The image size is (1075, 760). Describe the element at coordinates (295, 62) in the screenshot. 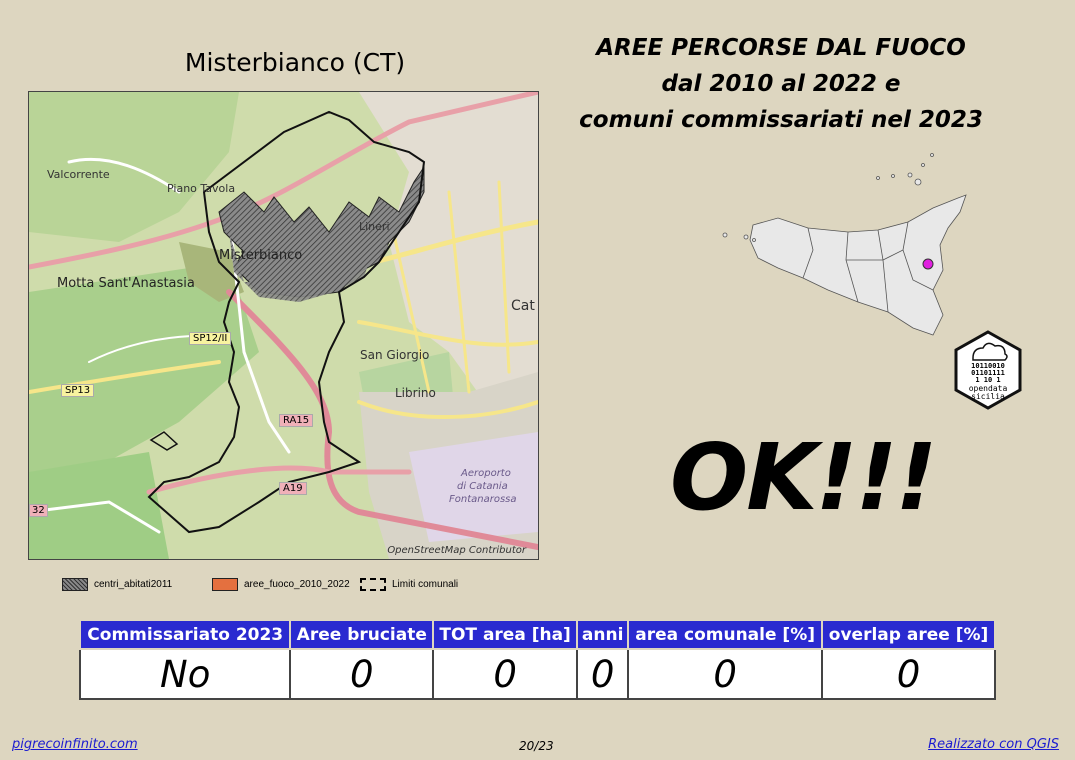

I see `map-title: Misterbianco (CT)` at that location.